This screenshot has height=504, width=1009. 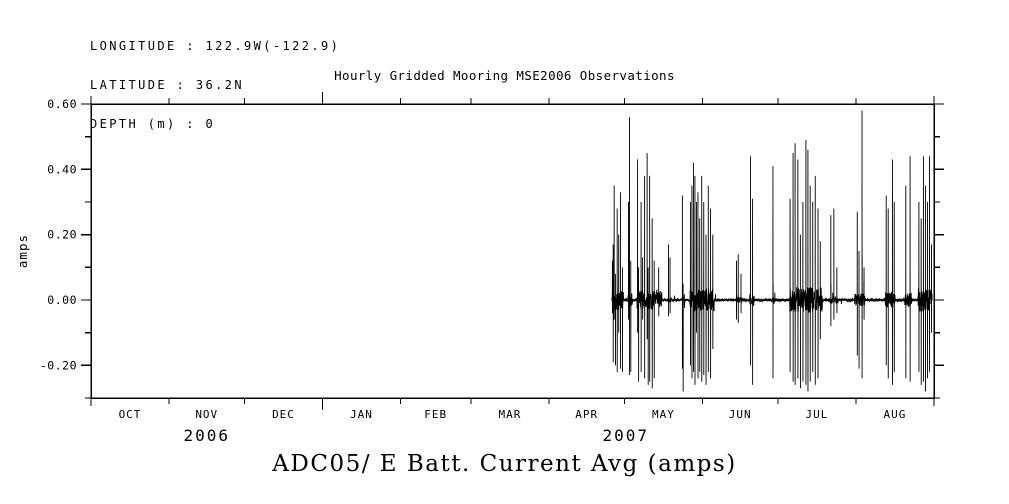 What do you see at coordinates (663, 414) in the screenshot?
I see `month-label-may: MAY` at bounding box center [663, 414].